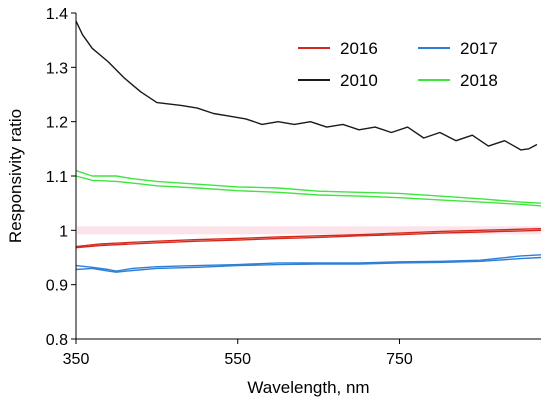 The width and height of the screenshot is (550, 412). I want to click on legend-label-2018: 2018, so click(479, 80).